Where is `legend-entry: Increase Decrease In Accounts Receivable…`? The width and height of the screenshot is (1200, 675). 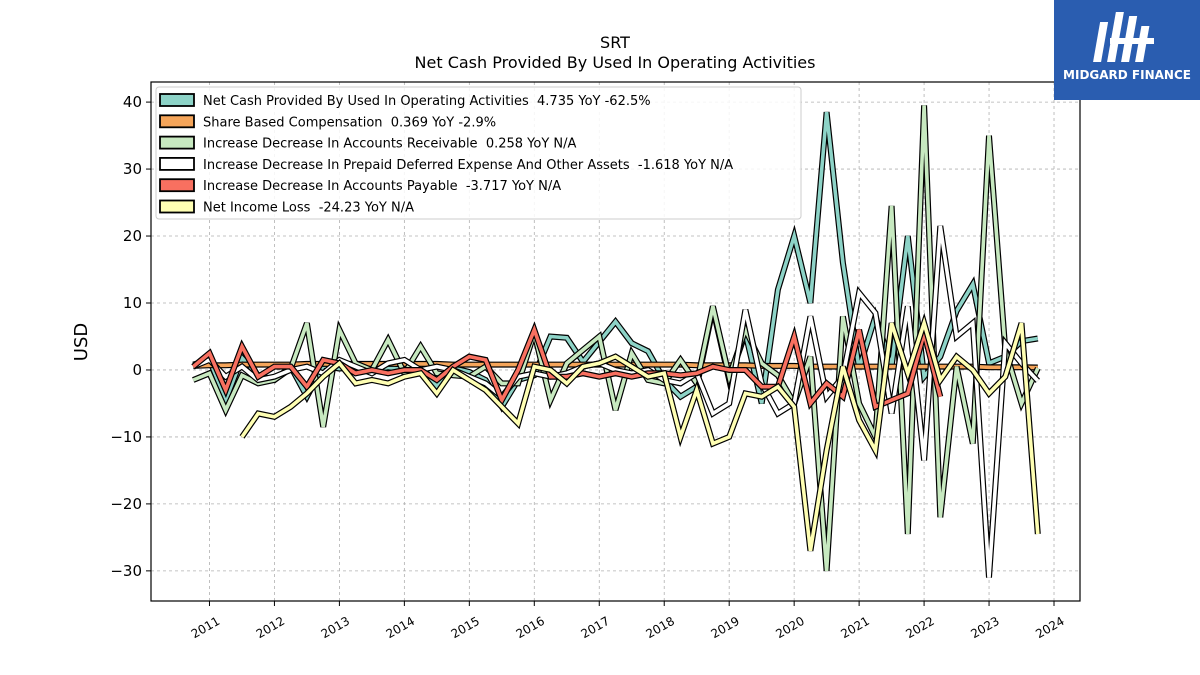 legend-entry: Increase Decrease In Accounts Receivable… is located at coordinates (390, 144).